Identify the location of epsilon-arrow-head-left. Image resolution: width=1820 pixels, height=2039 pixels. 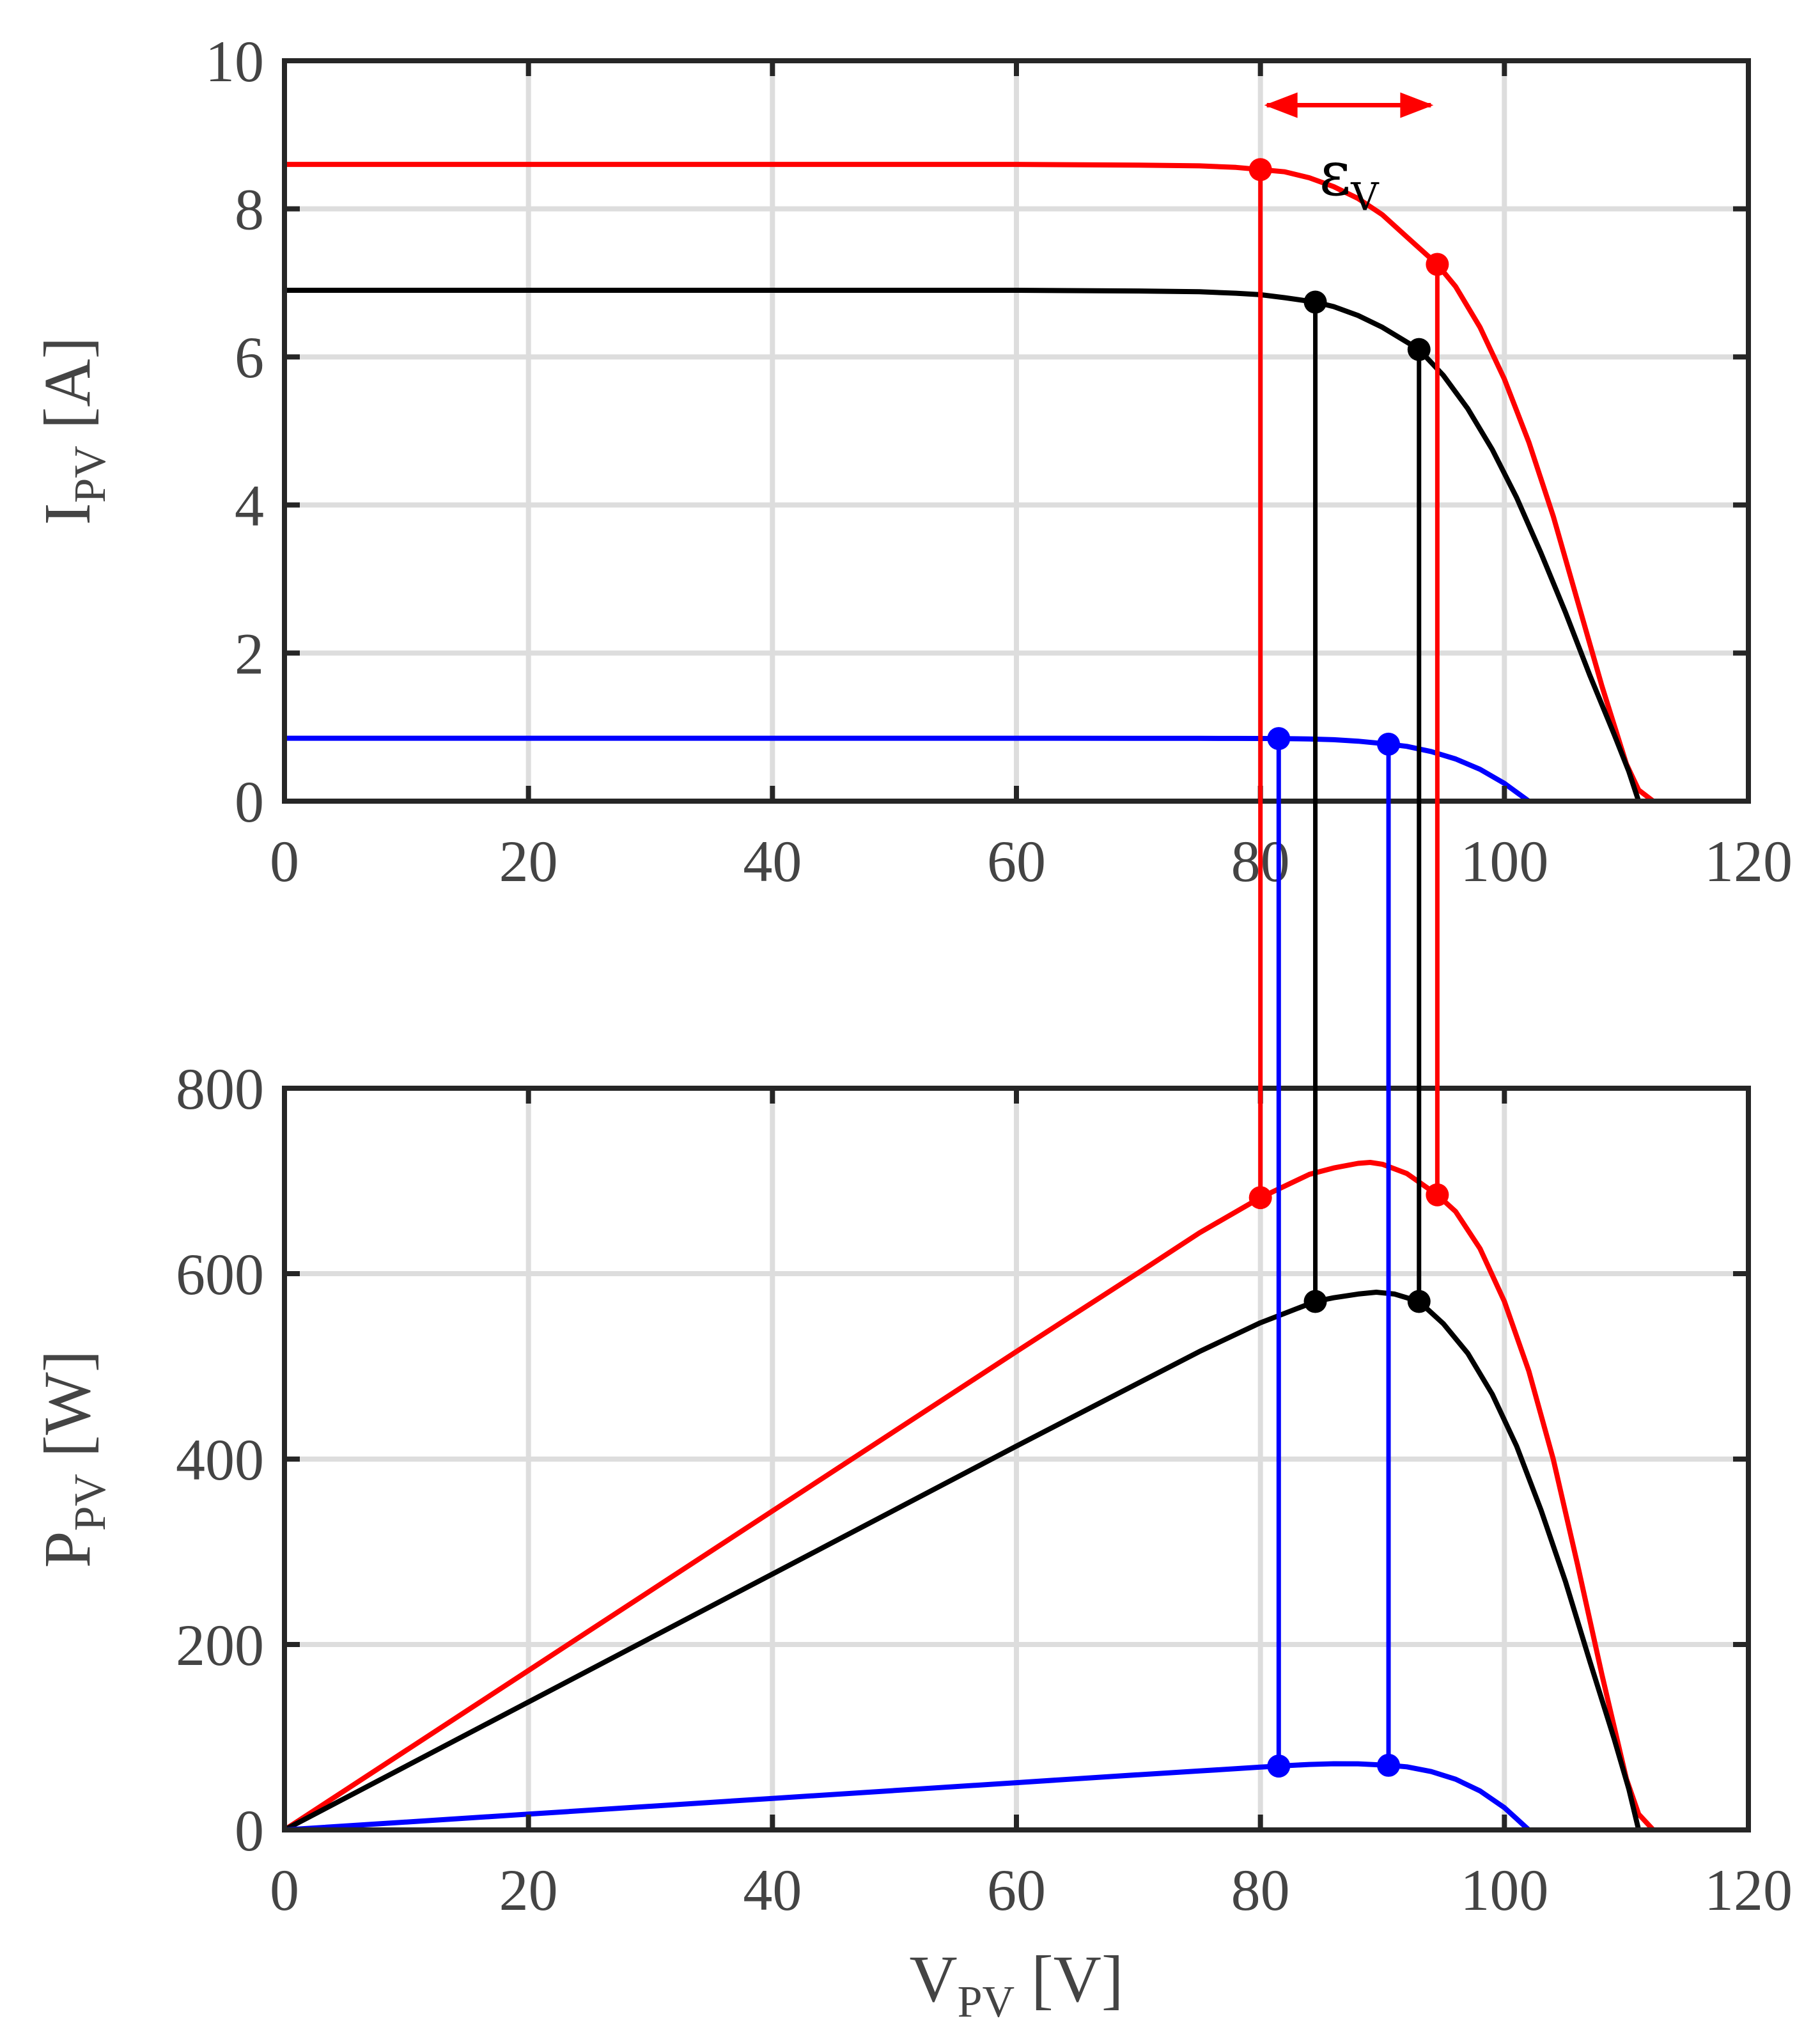
(1281, 105).